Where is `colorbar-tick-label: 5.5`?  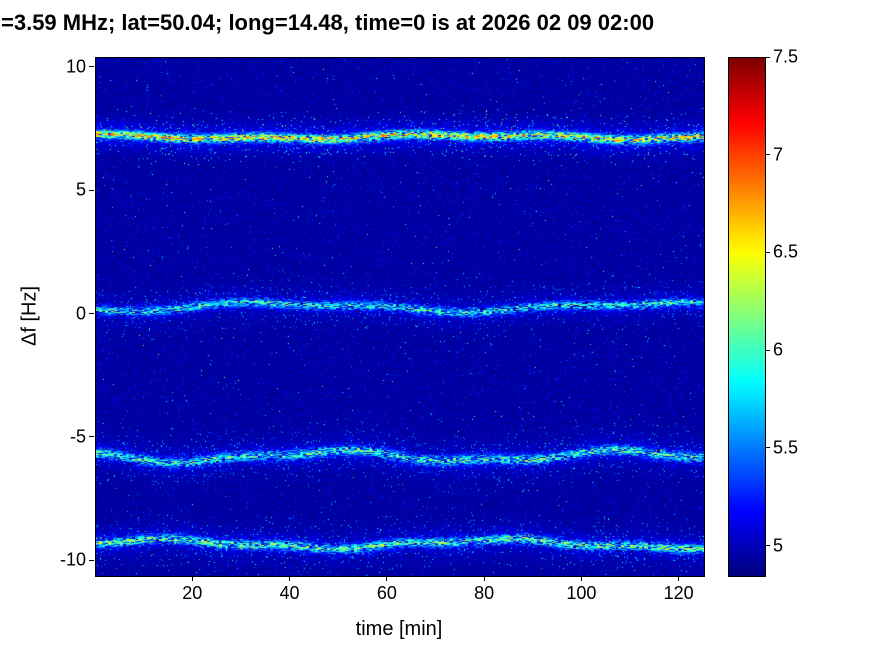 colorbar-tick-label: 5.5 is located at coordinates (786, 447).